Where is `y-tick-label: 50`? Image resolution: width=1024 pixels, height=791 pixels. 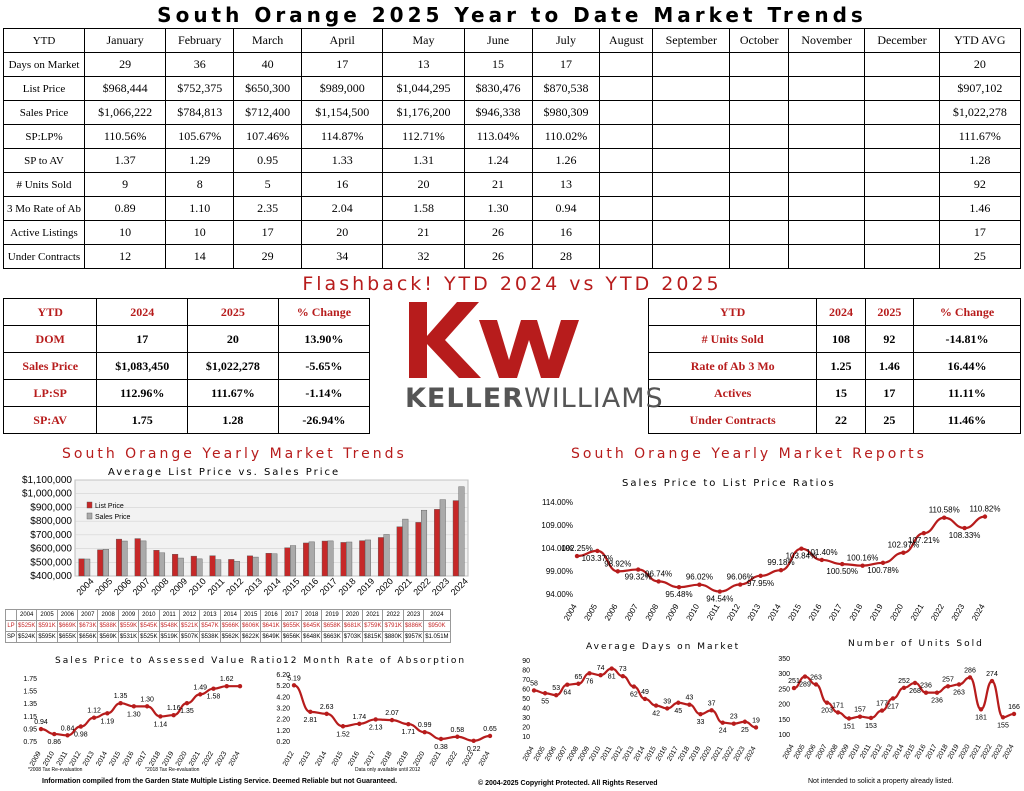
y-tick-label: 50 is located at coordinates (526, 699).